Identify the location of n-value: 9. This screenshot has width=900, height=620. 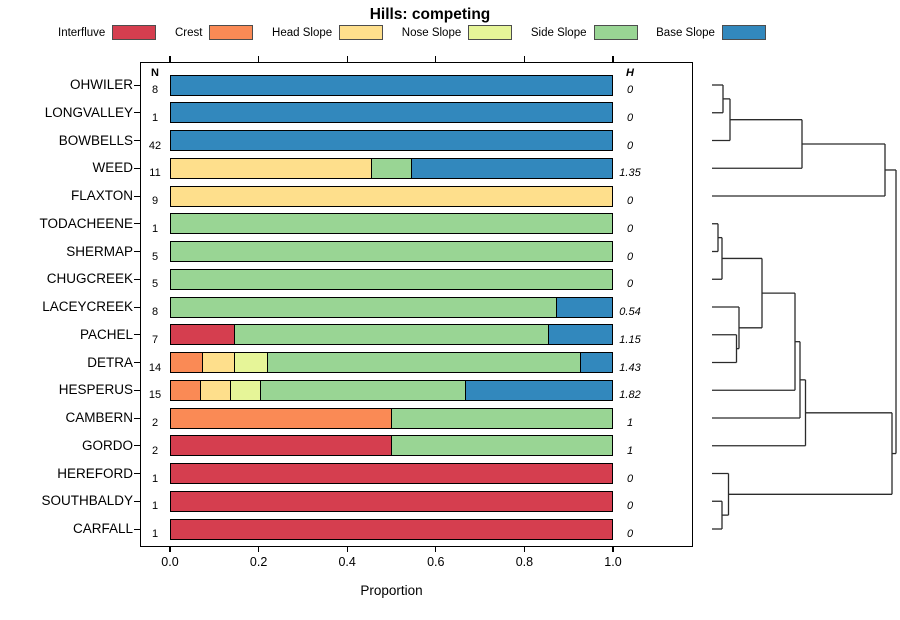
(155, 201).